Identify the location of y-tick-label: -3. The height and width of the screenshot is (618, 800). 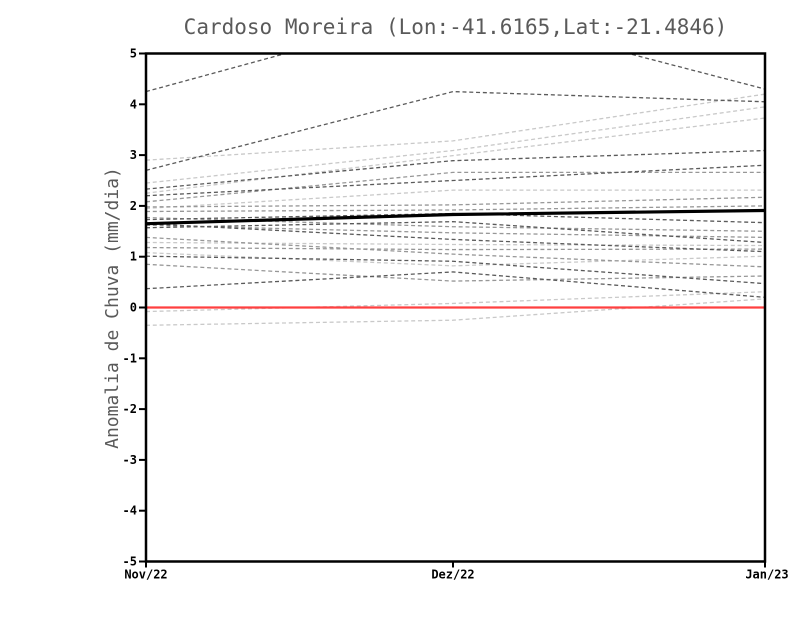
(130, 460).